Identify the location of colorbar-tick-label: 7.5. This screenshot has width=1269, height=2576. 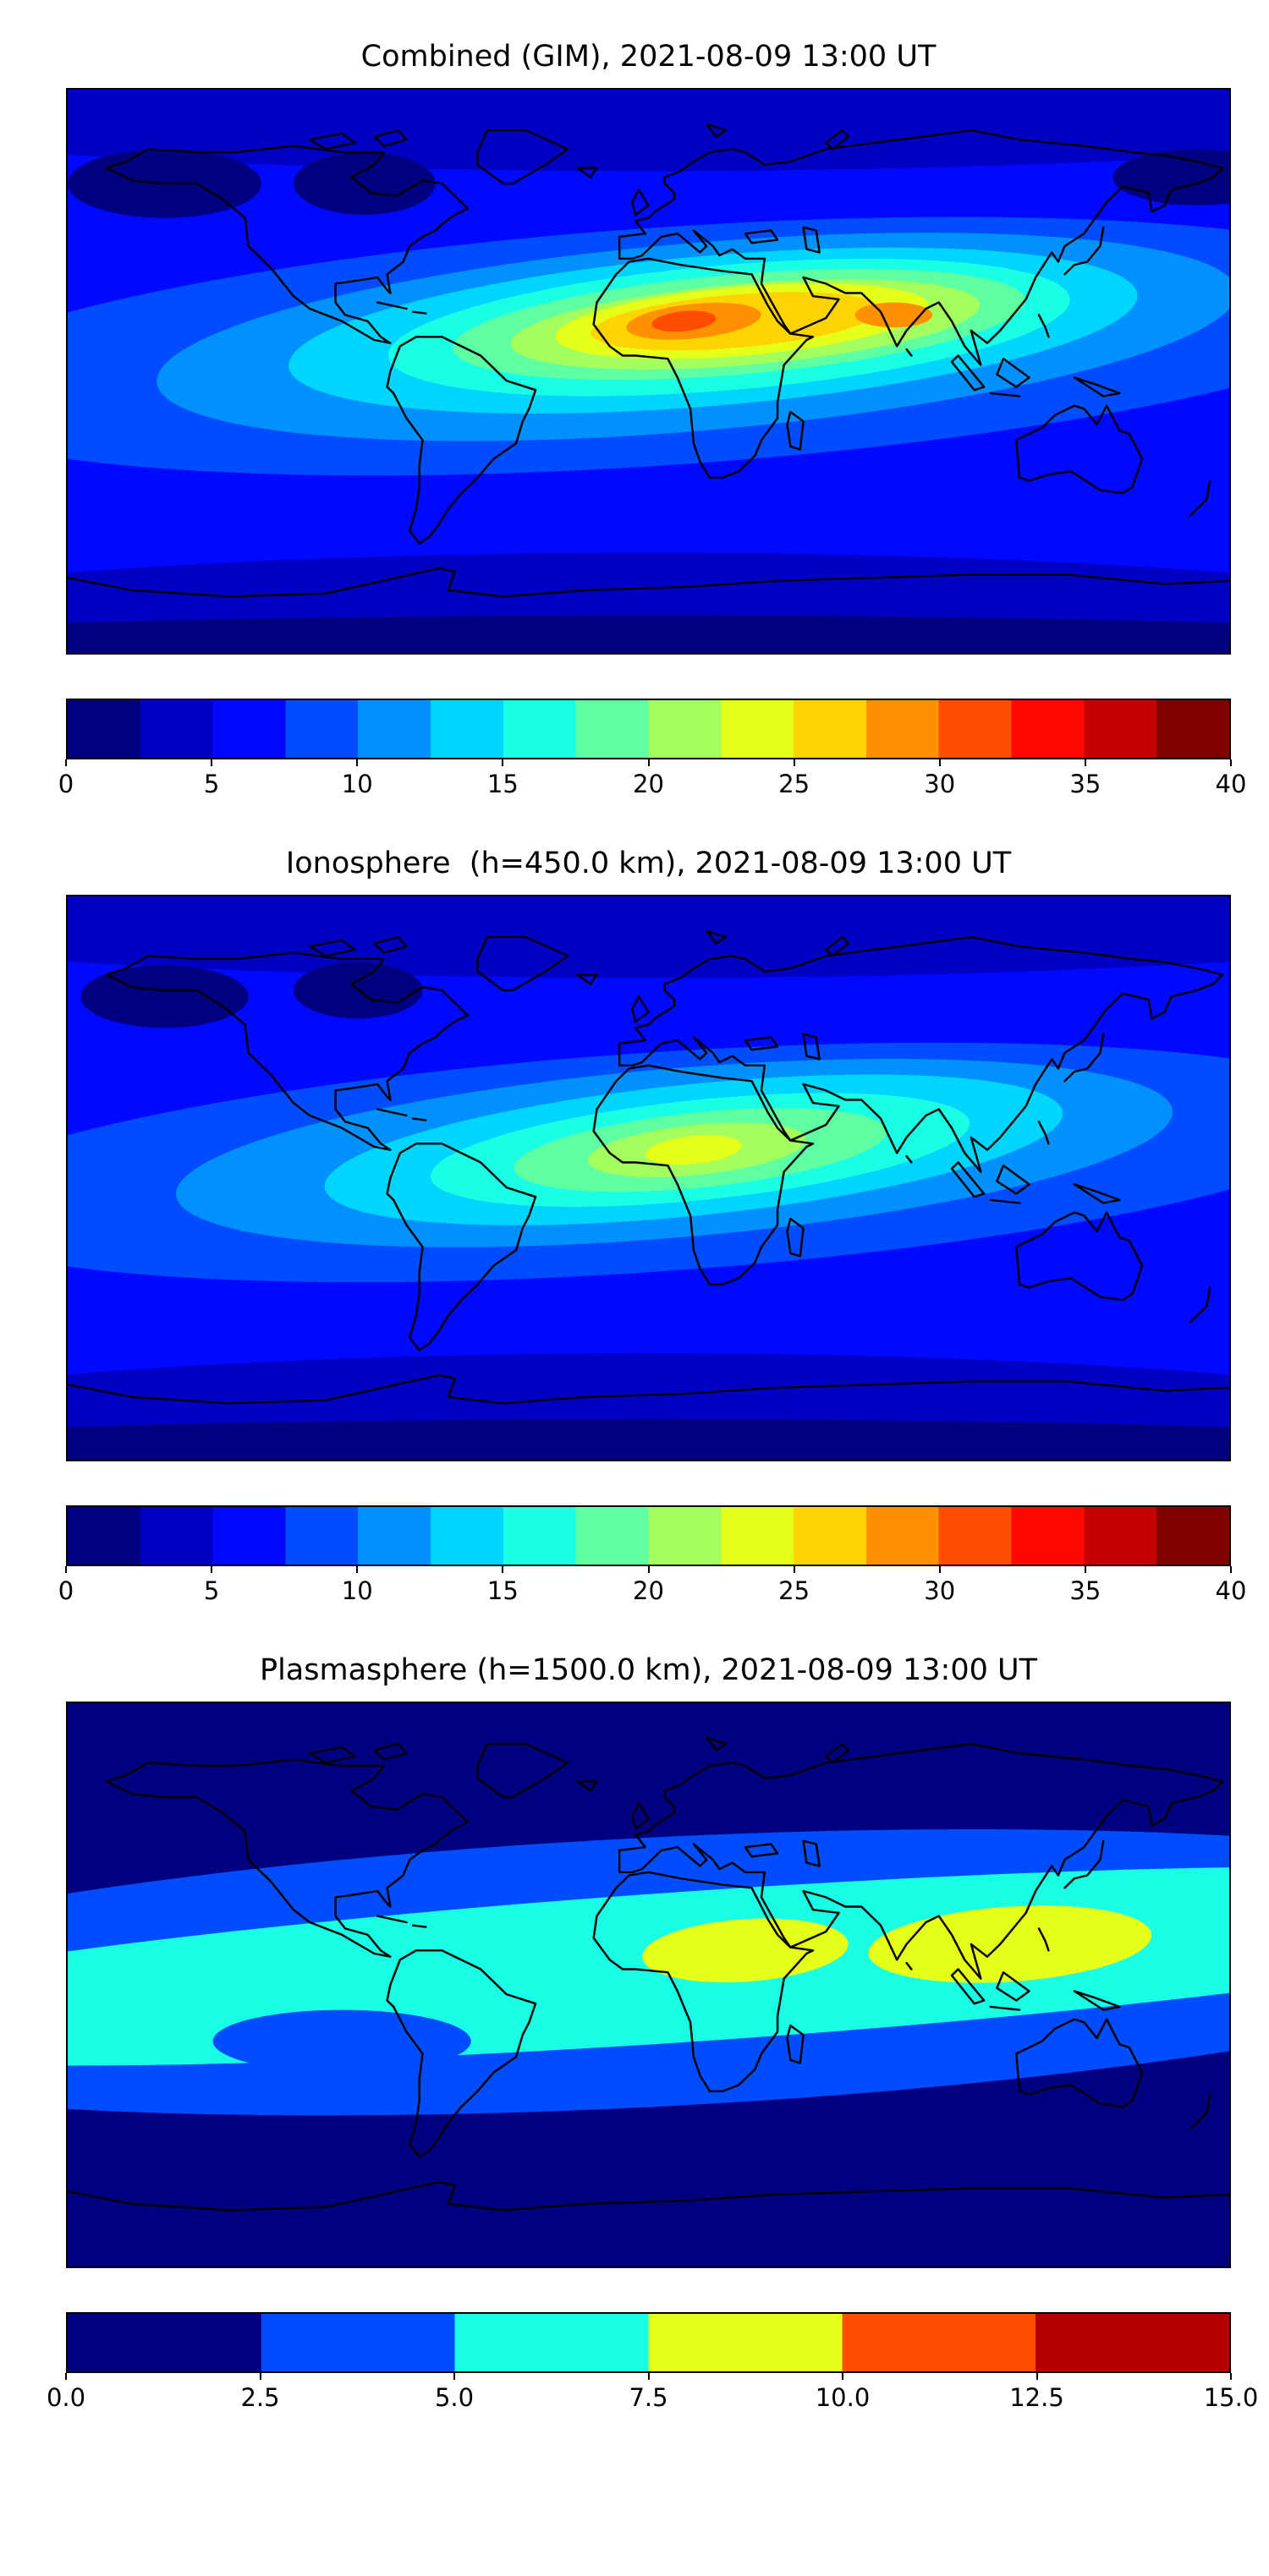
(648, 2397).